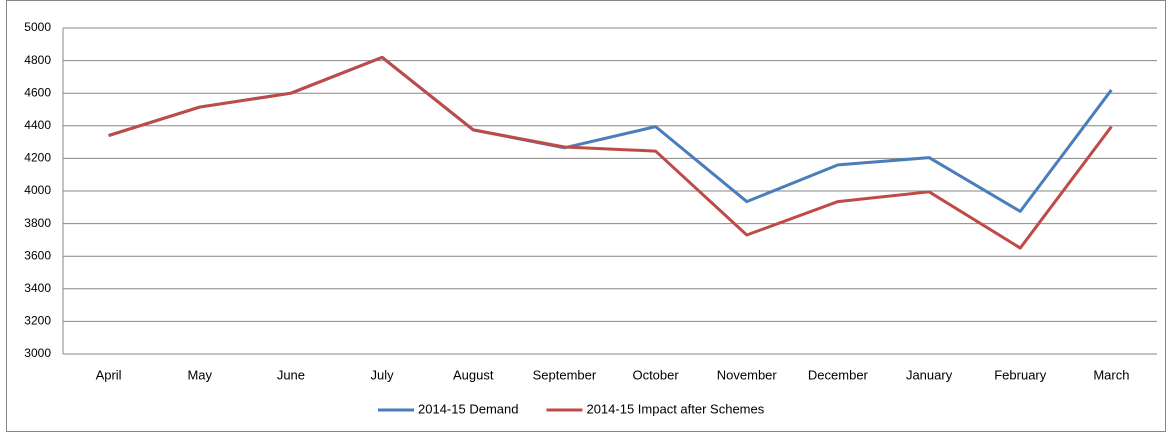 The image size is (1167, 433). What do you see at coordinates (37, 288) in the screenshot?
I see `y-tick-label: 3400` at bounding box center [37, 288].